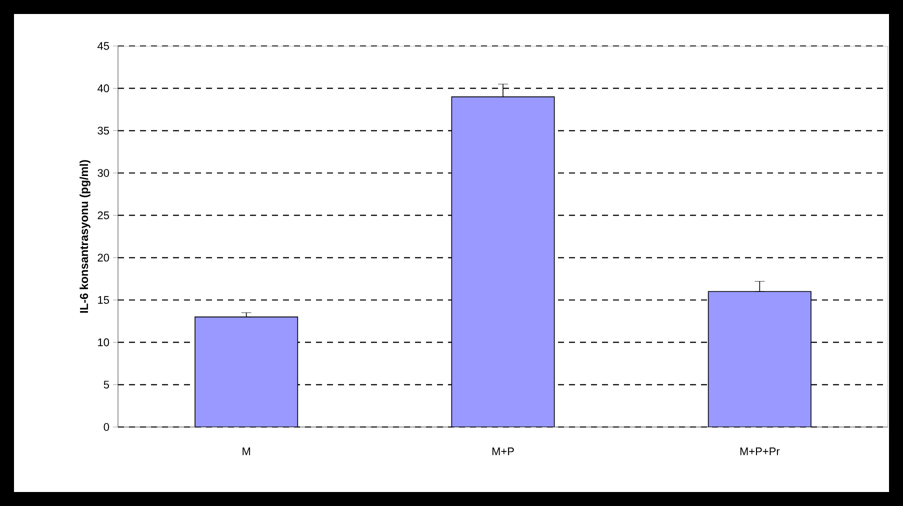 The height and width of the screenshot is (506, 903). Describe the element at coordinates (104, 130) in the screenshot. I see `y-tick-label: 35` at that location.